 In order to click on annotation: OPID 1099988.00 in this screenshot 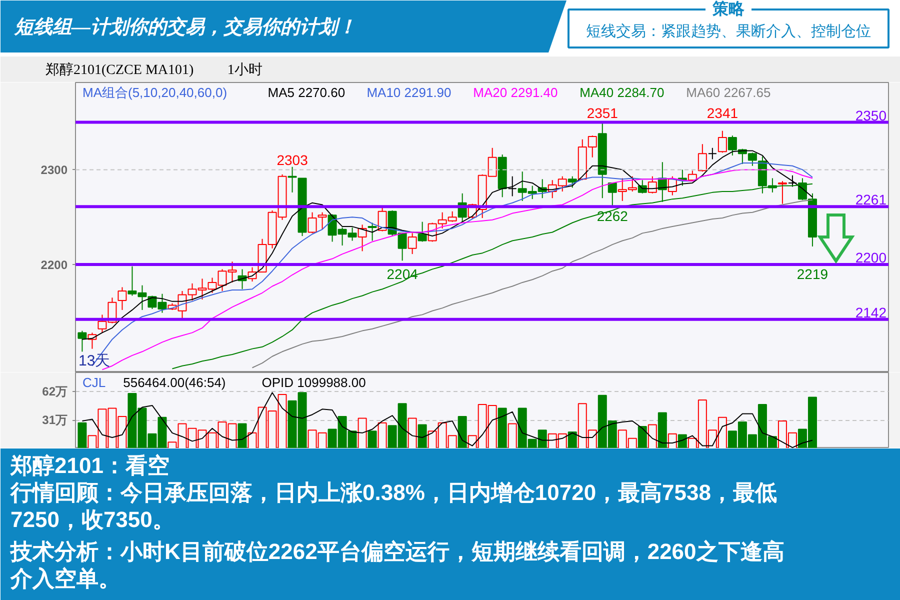, I will do `click(314, 382)`.